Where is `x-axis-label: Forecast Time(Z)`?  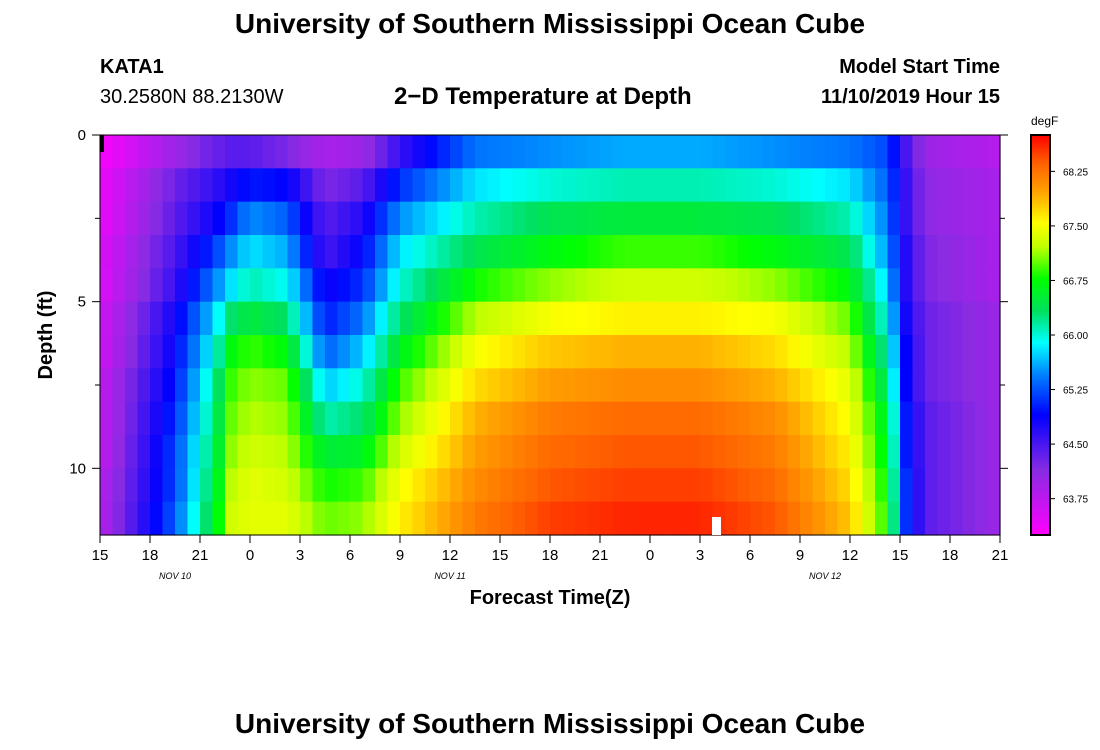 x-axis-label: Forecast Time(Z) is located at coordinates (550, 598).